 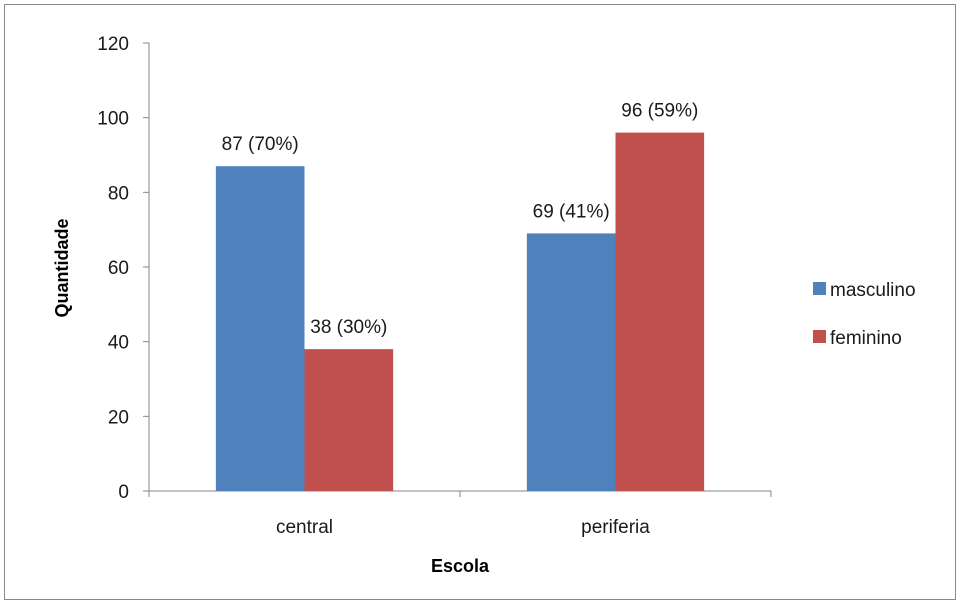 I want to click on x-tick-label: central, so click(x=304, y=527).